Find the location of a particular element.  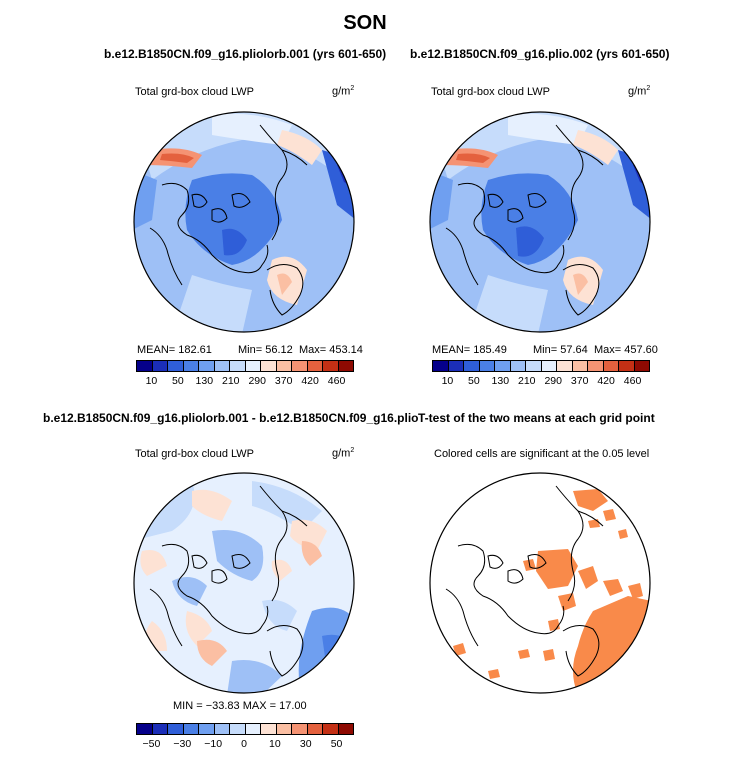

panel-top-left-unit: g/m2 is located at coordinates (343, 91).